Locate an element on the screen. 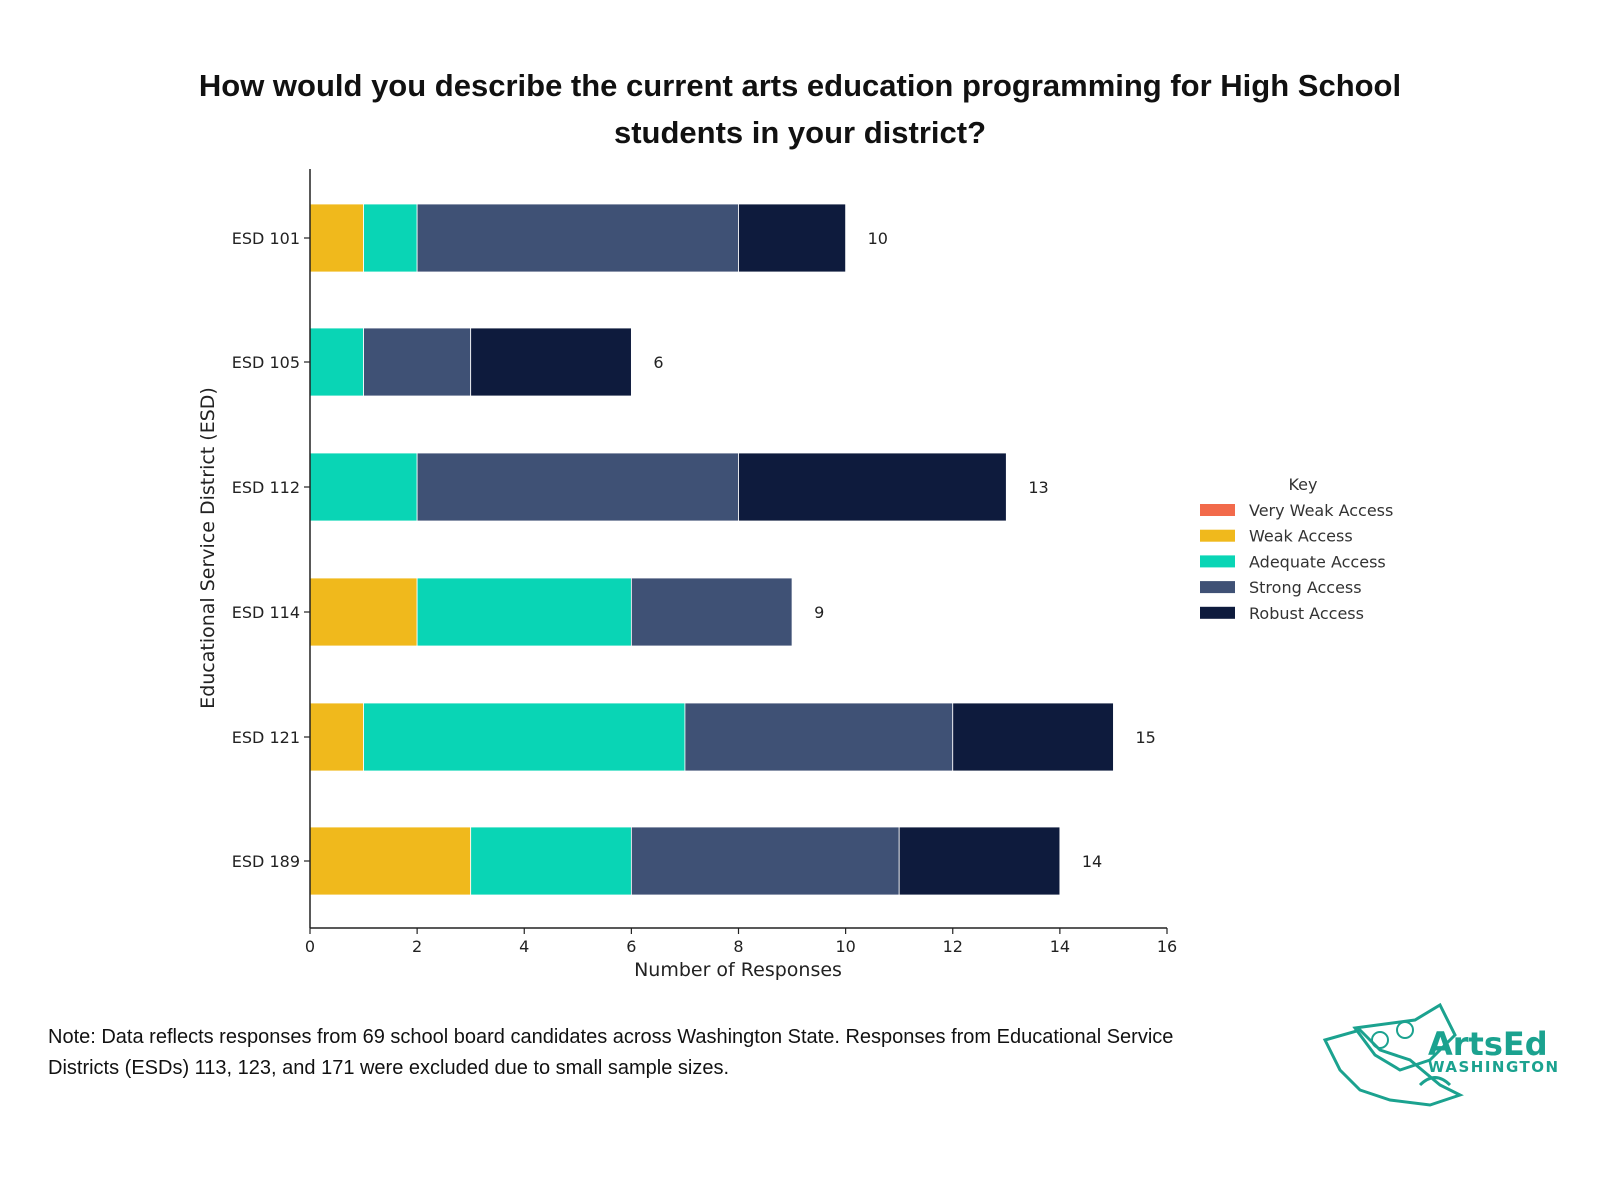 This screenshot has width=1600, height=1200. y-axis-label: Educational Service District (ESD) is located at coordinates (208, 548).